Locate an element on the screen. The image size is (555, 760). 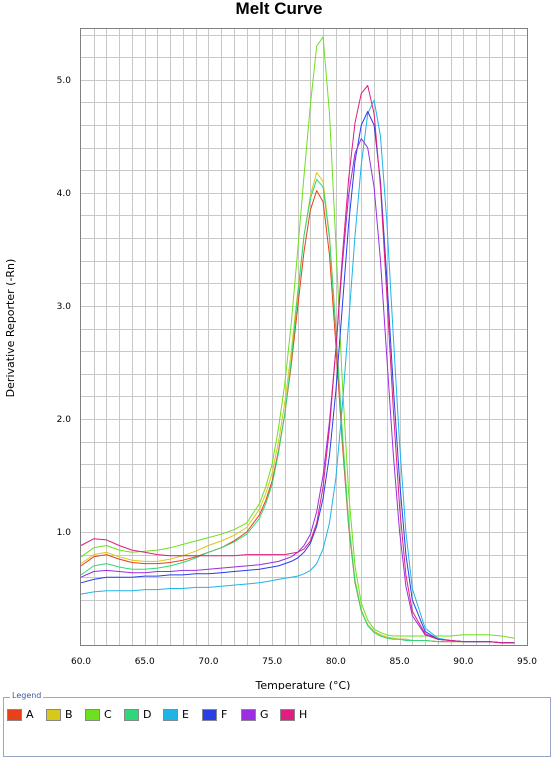
legend-label: G is located at coordinates (264, 714).